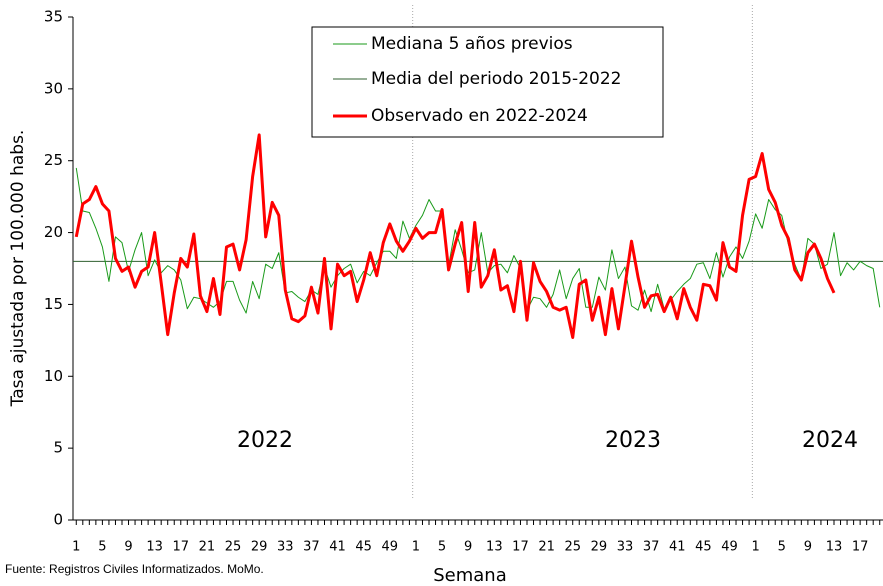 The image size is (883, 586). What do you see at coordinates (472, 44) in the screenshot?
I see `legend-label: Mediana 5 años previos` at bounding box center [472, 44].